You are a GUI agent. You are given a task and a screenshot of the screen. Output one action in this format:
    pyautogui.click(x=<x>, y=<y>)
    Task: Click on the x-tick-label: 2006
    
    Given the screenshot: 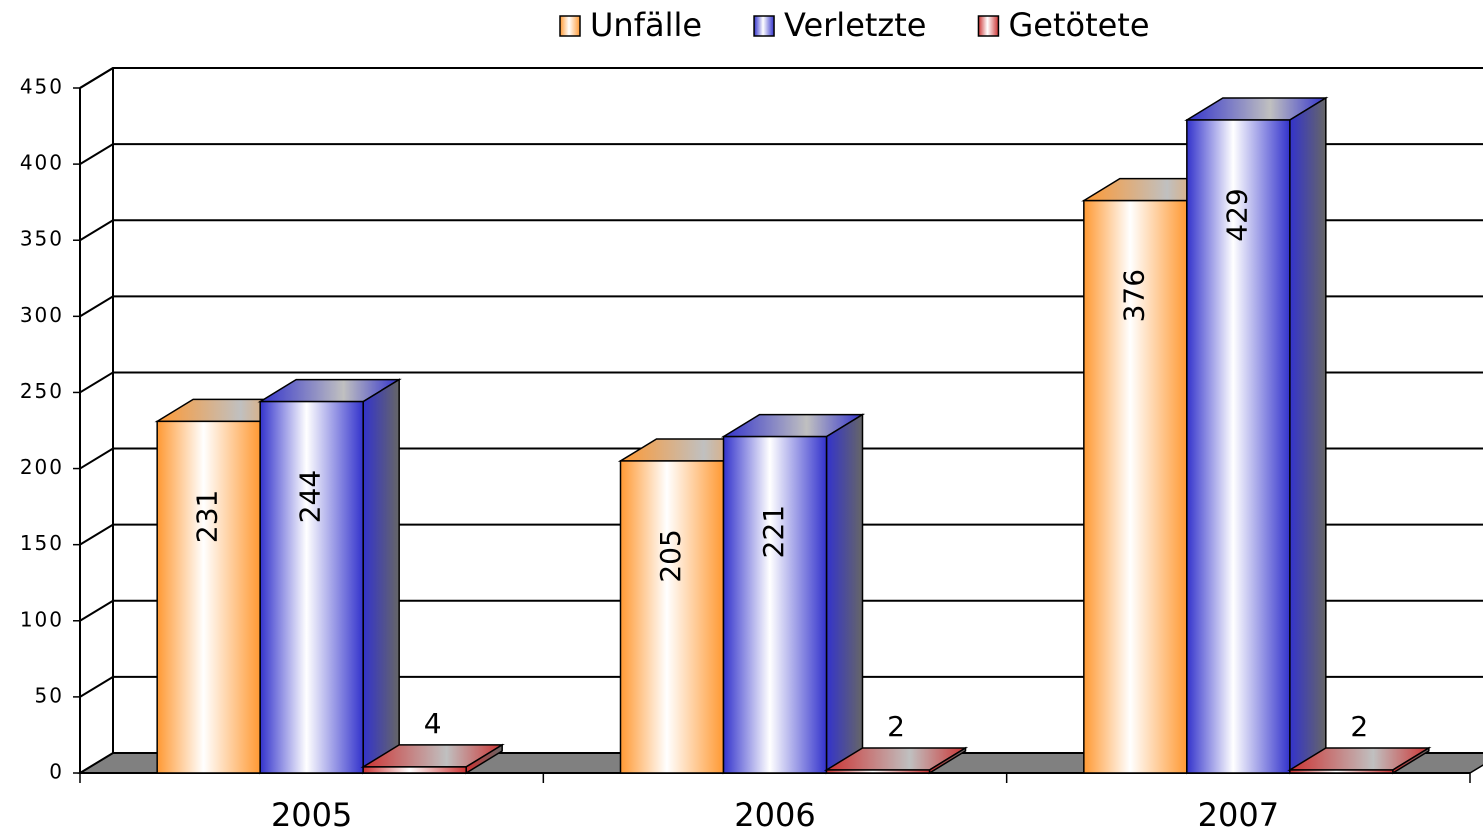 What is the action you would take?
    pyautogui.click(x=774, y=814)
    